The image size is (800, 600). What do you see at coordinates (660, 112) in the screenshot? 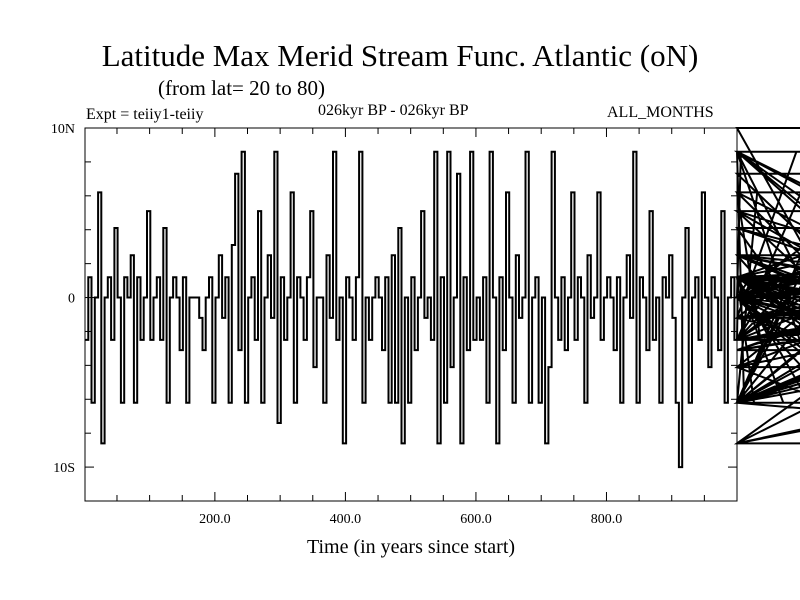
I see `months-label: ALL_MONTHS` at bounding box center [660, 112].